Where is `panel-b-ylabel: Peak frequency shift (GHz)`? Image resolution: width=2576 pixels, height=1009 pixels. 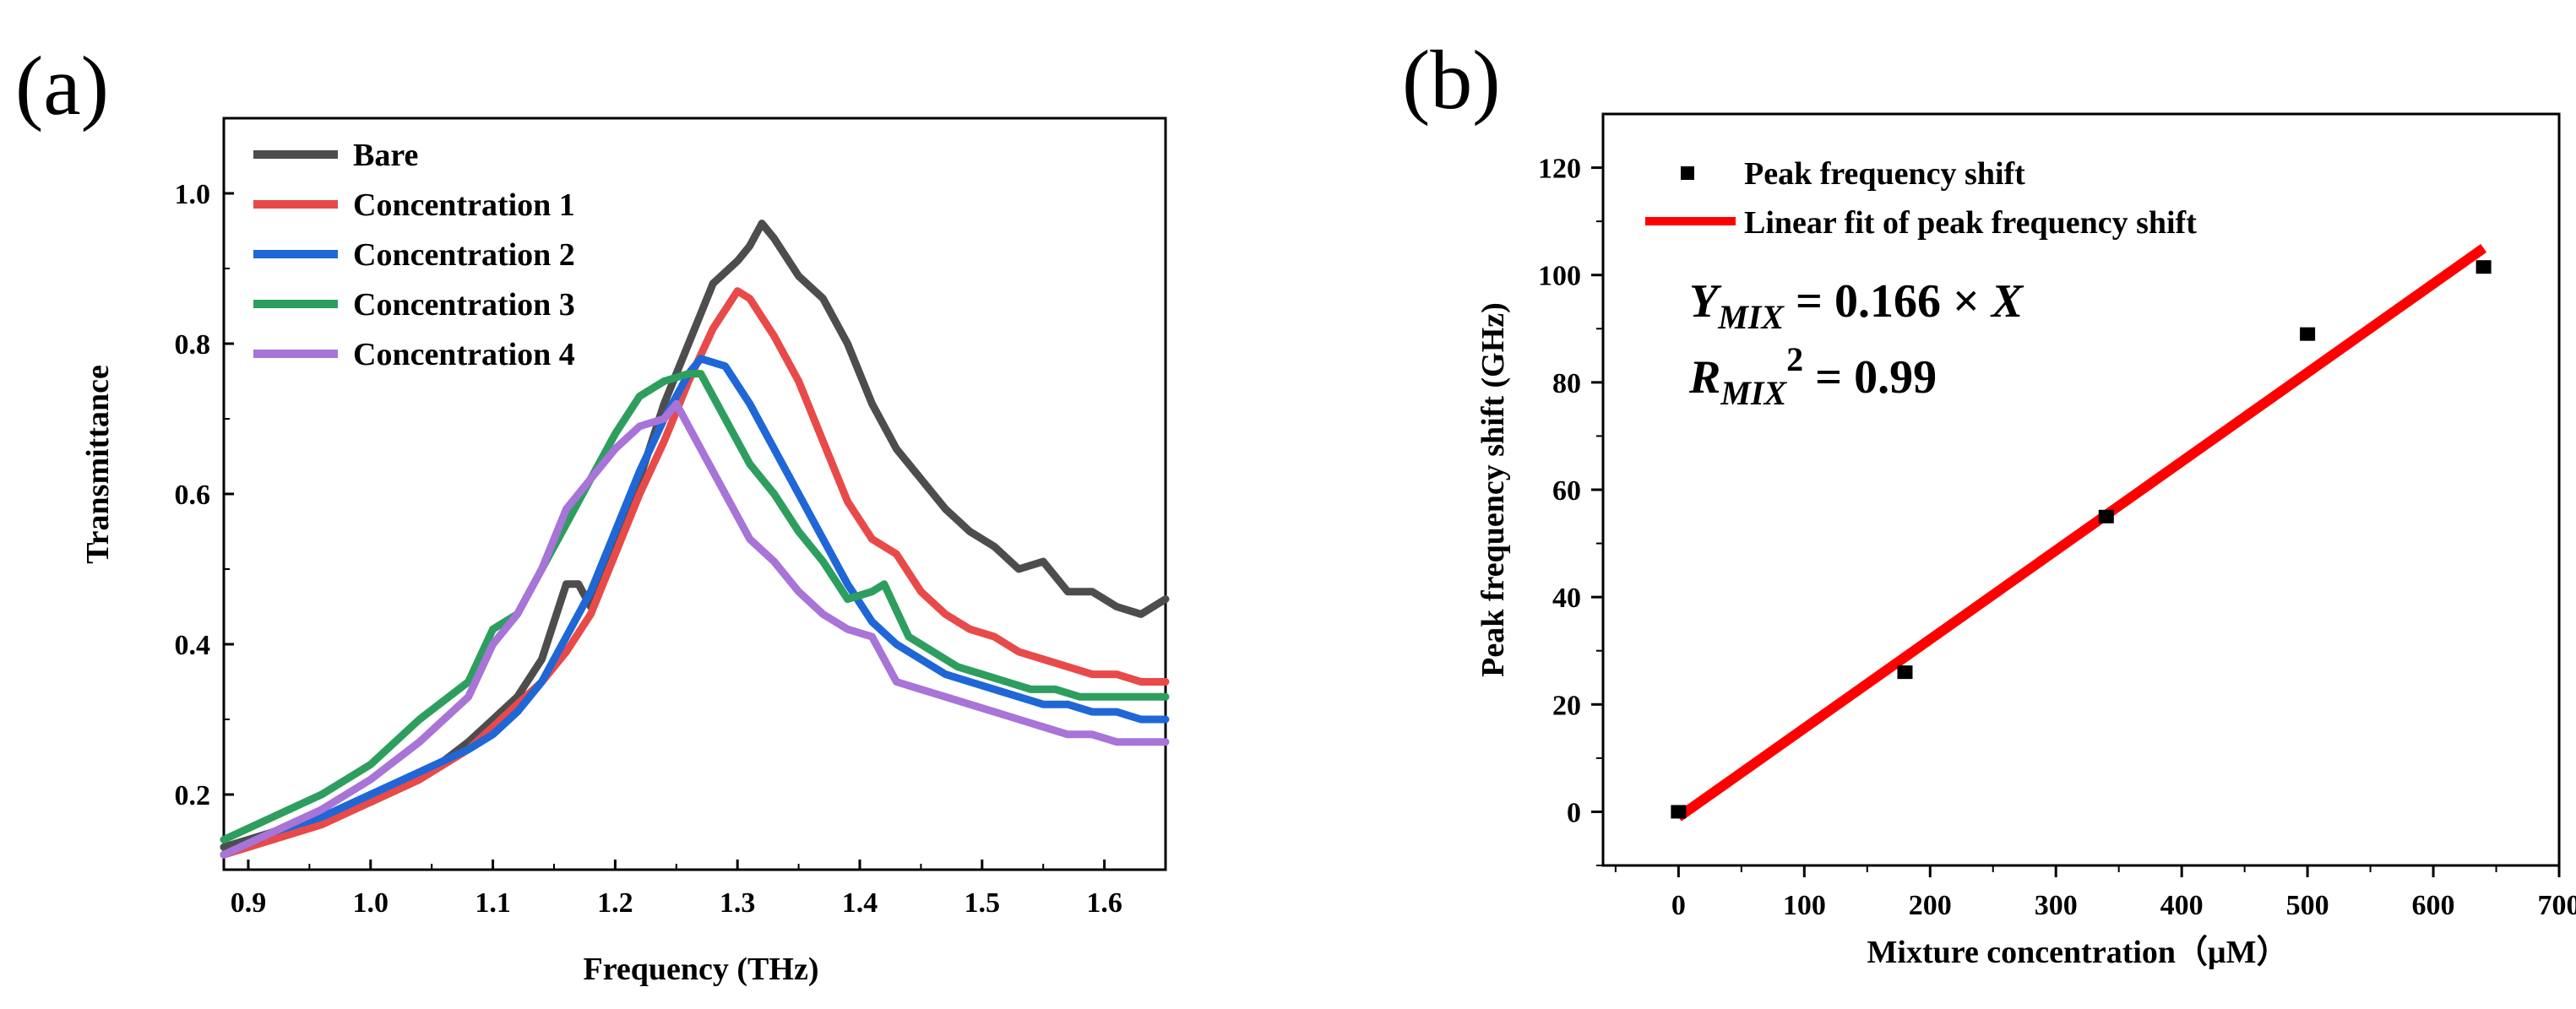 panel-b-ylabel: Peak frequency shift (GHz) is located at coordinates (1493, 489).